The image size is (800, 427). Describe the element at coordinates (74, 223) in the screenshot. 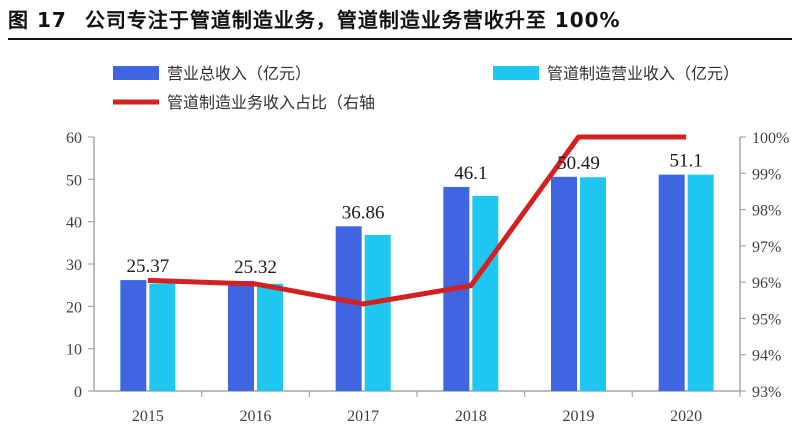

I see `left-tick-label: 40` at that location.